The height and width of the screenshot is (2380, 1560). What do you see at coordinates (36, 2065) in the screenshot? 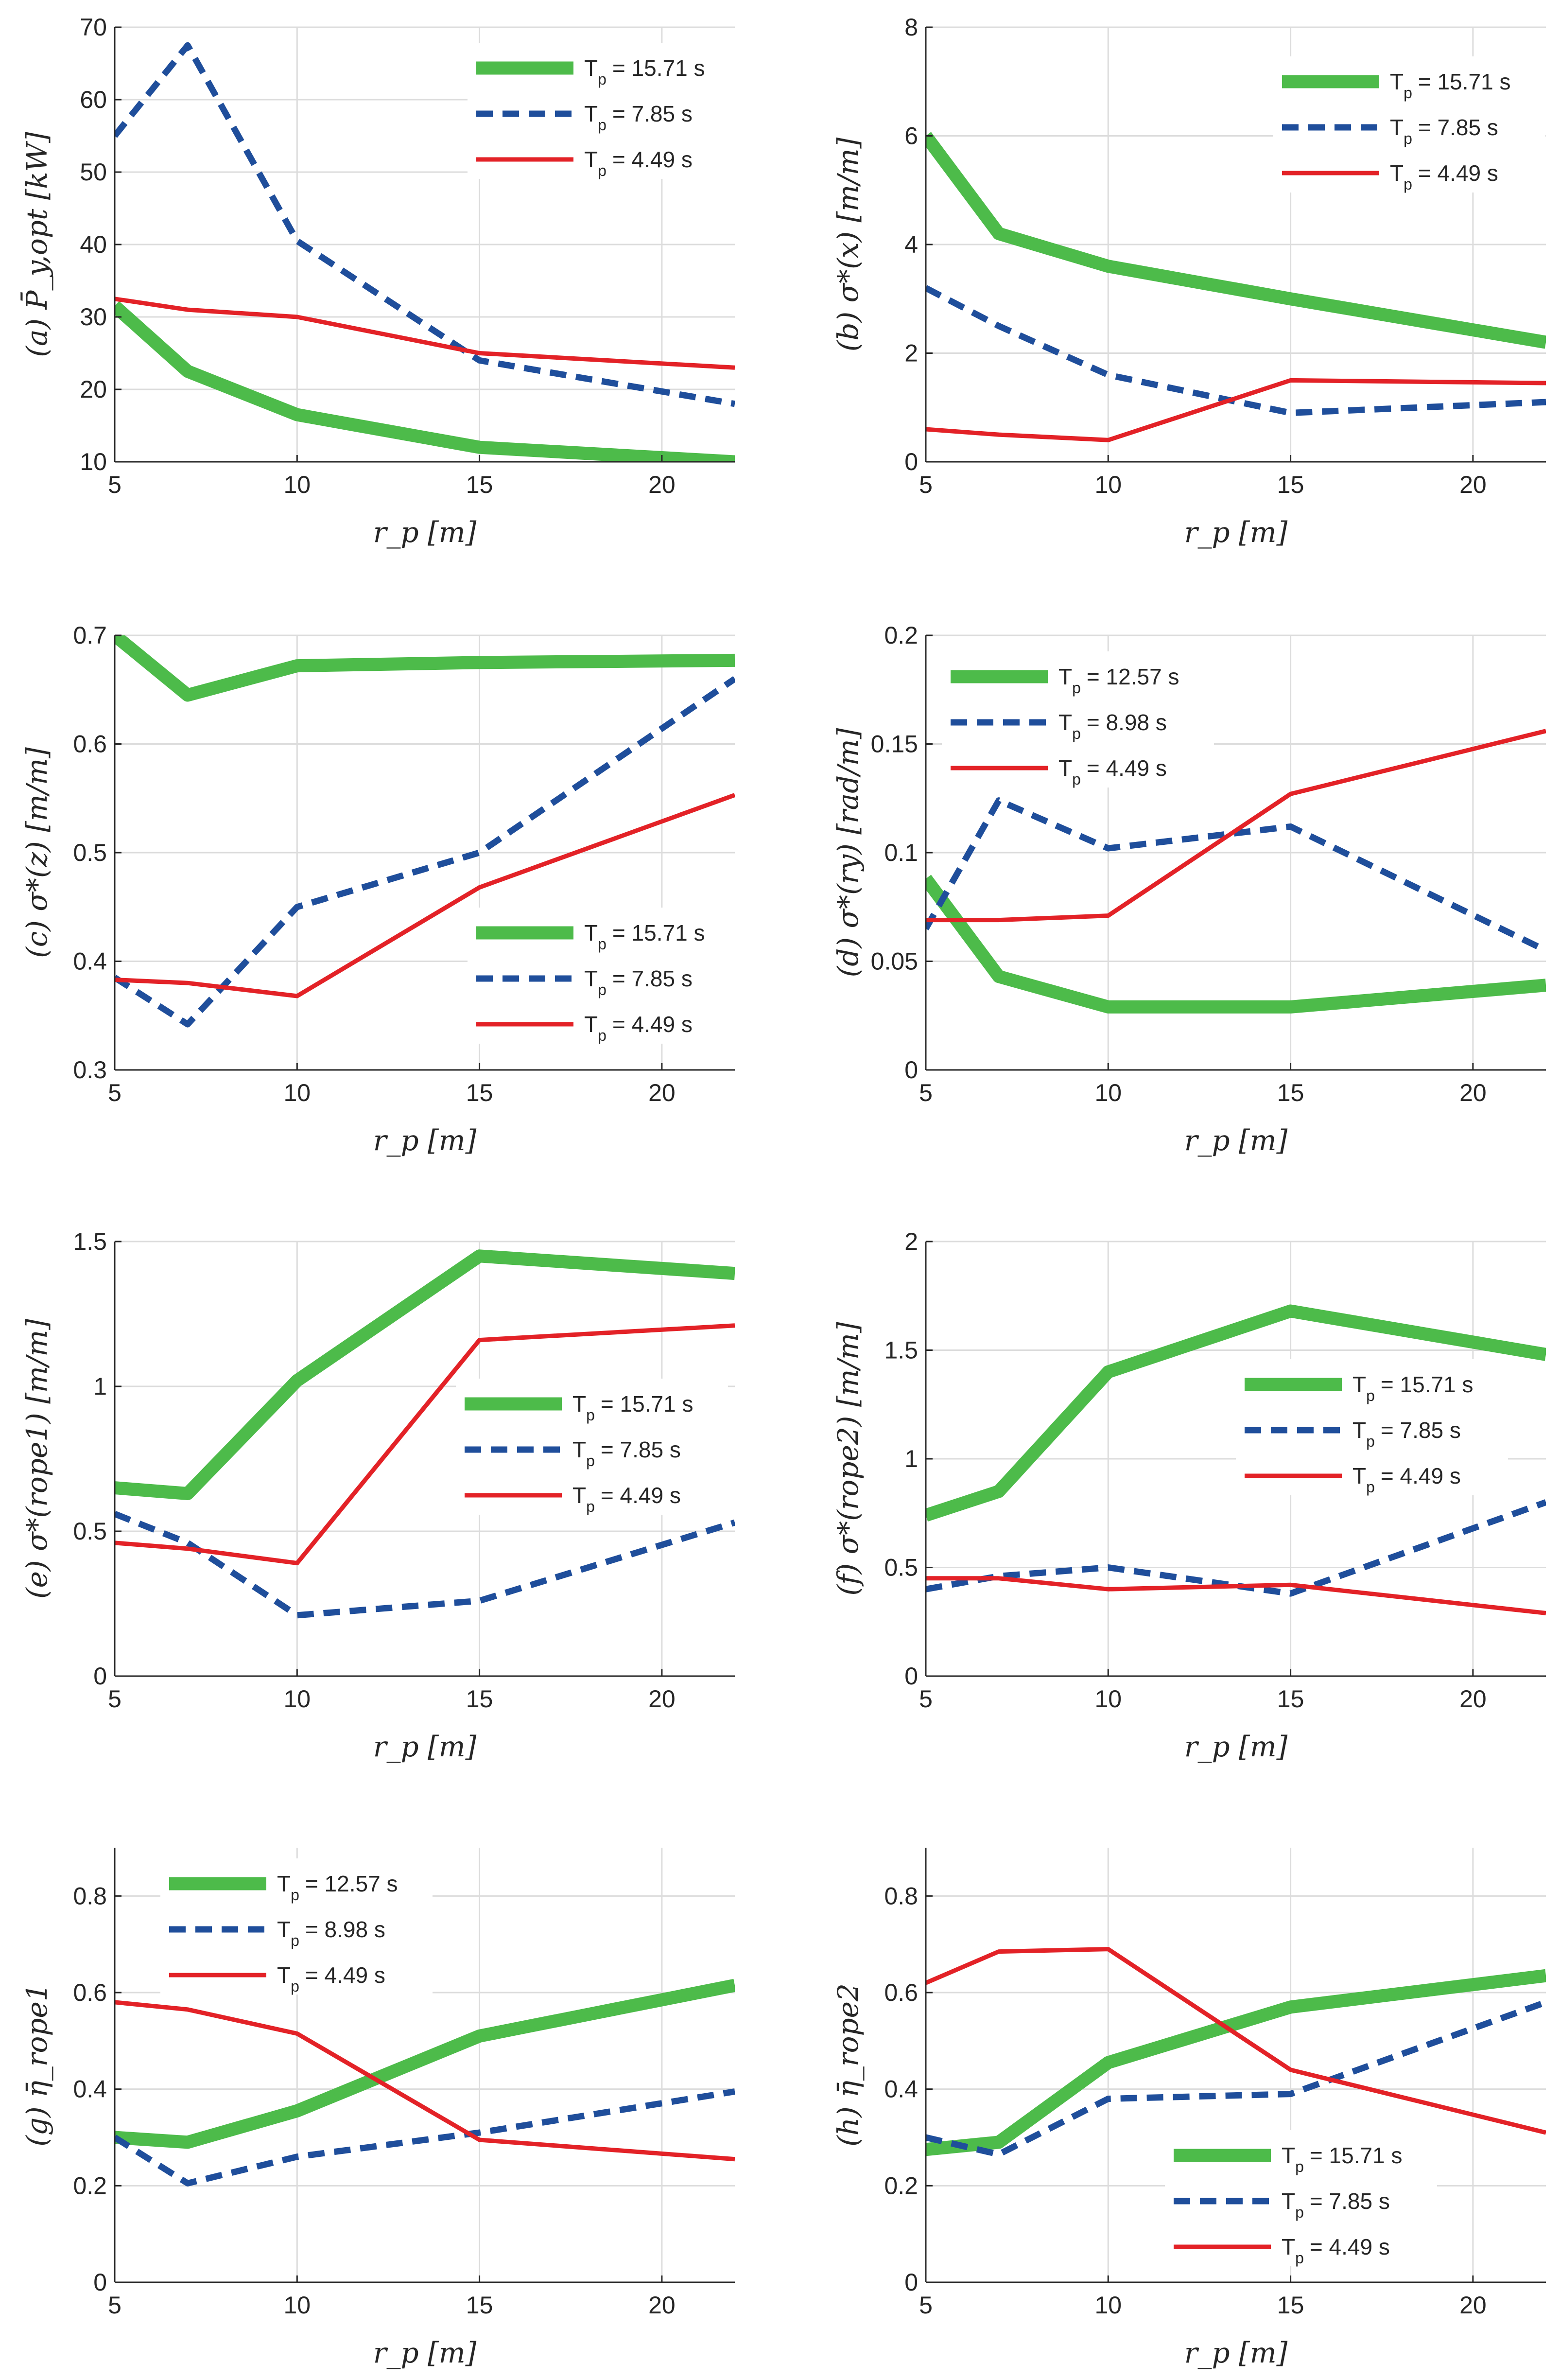
I see `y-axis-label: (g) η̄_rope1` at bounding box center [36, 2065].